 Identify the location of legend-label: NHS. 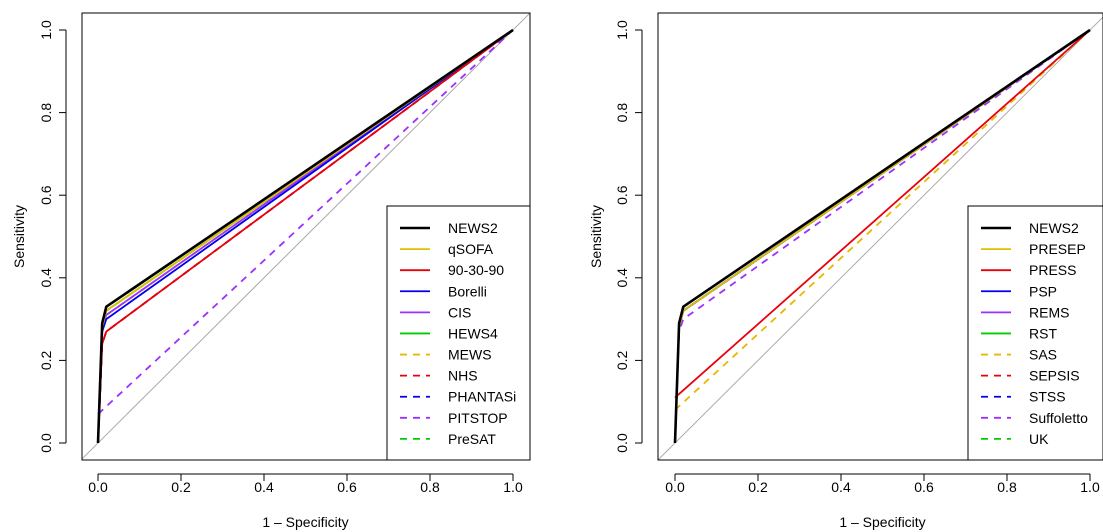
(463, 376).